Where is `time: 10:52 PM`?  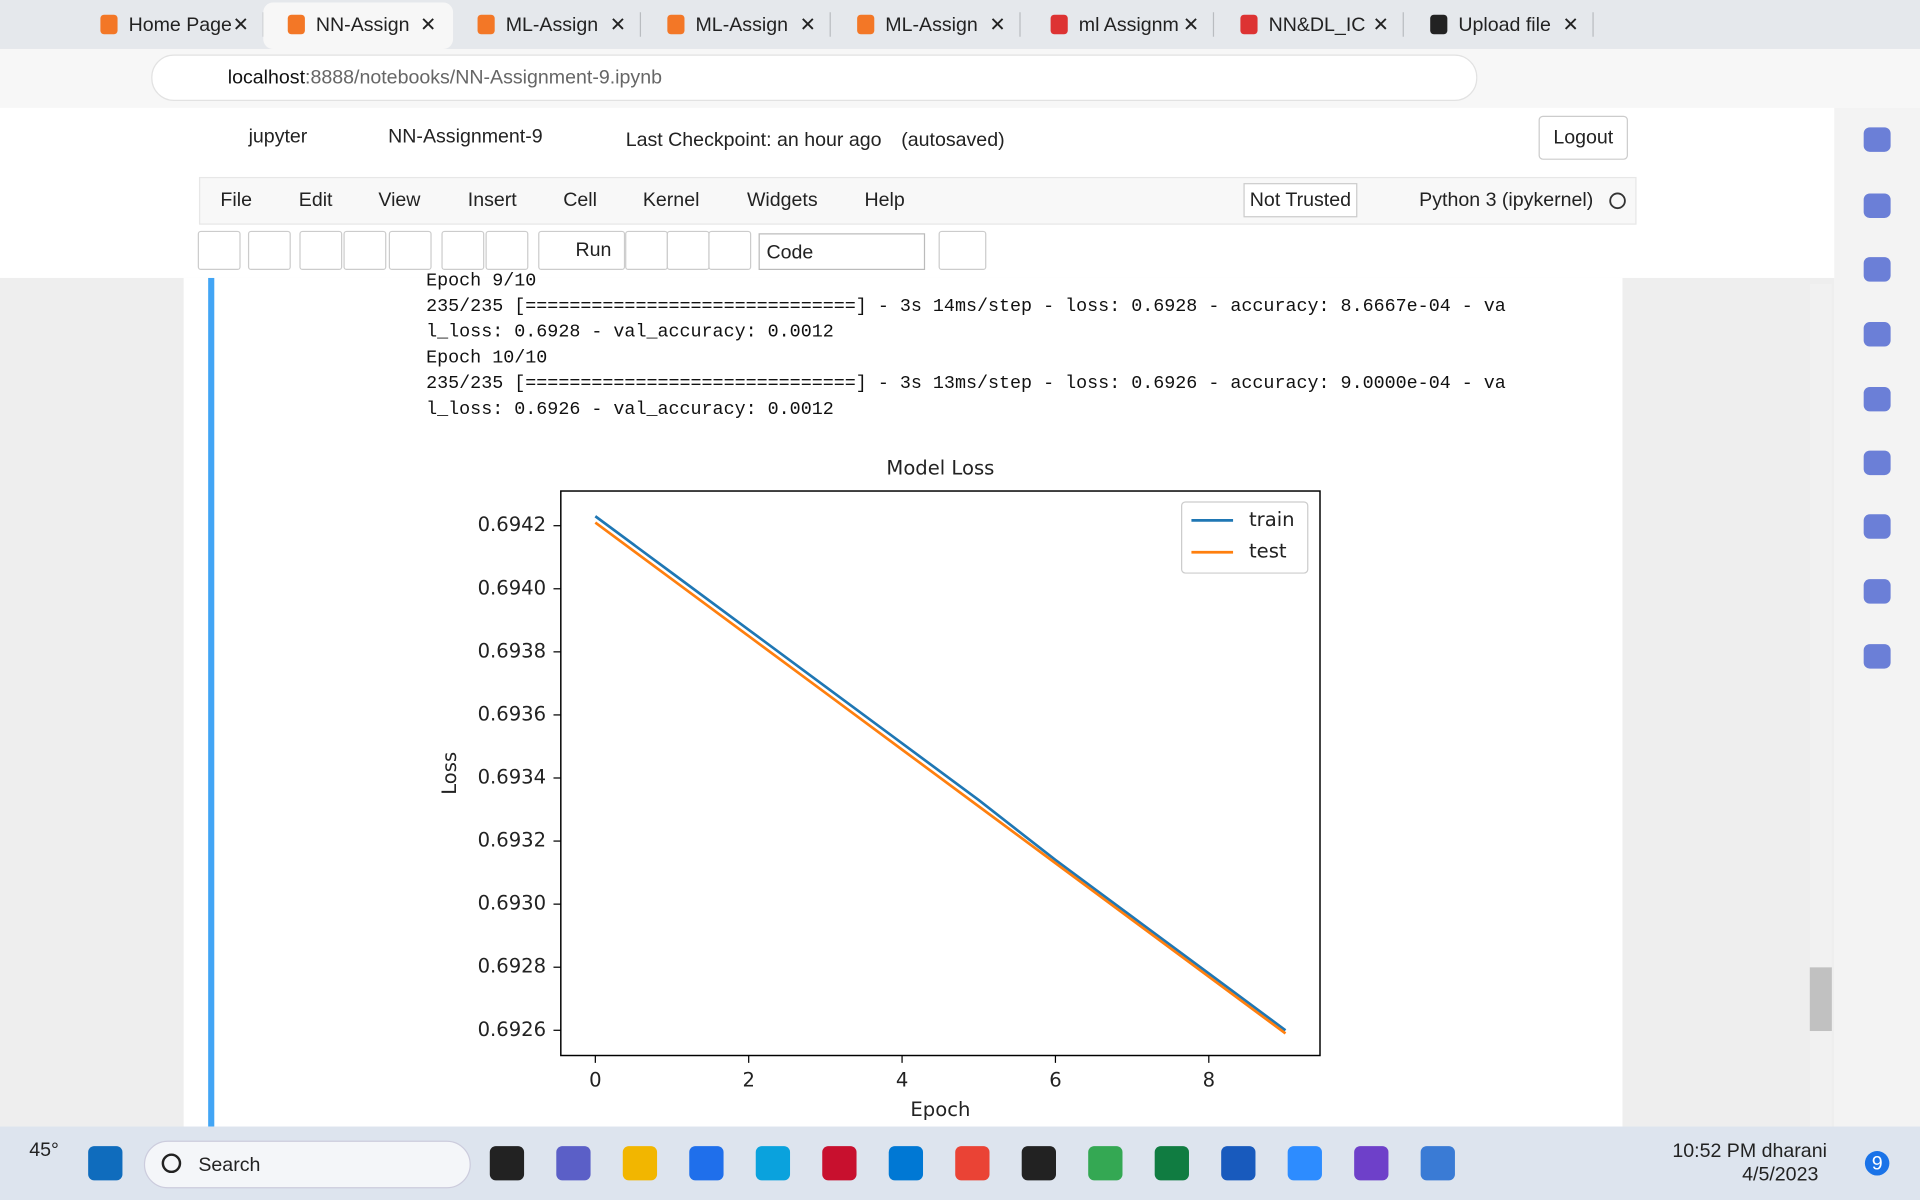 time: 10:52 PM is located at coordinates (1714, 1151).